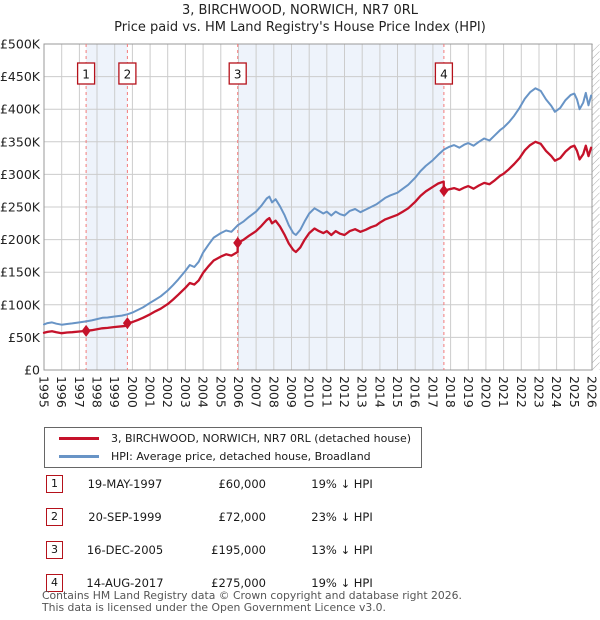  What do you see at coordinates (304, 551) in the screenshot?
I see `sale-row-3: 3 16-DEC-2005 £195,000 13% ↓ HPI` at bounding box center [304, 551].